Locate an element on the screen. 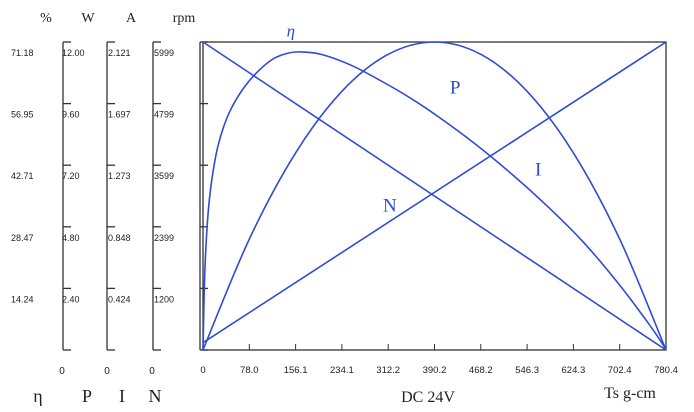 The width and height of the screenshot is (694, 412). tick-label-speed: 3599 is located at coordinates (164, 176).